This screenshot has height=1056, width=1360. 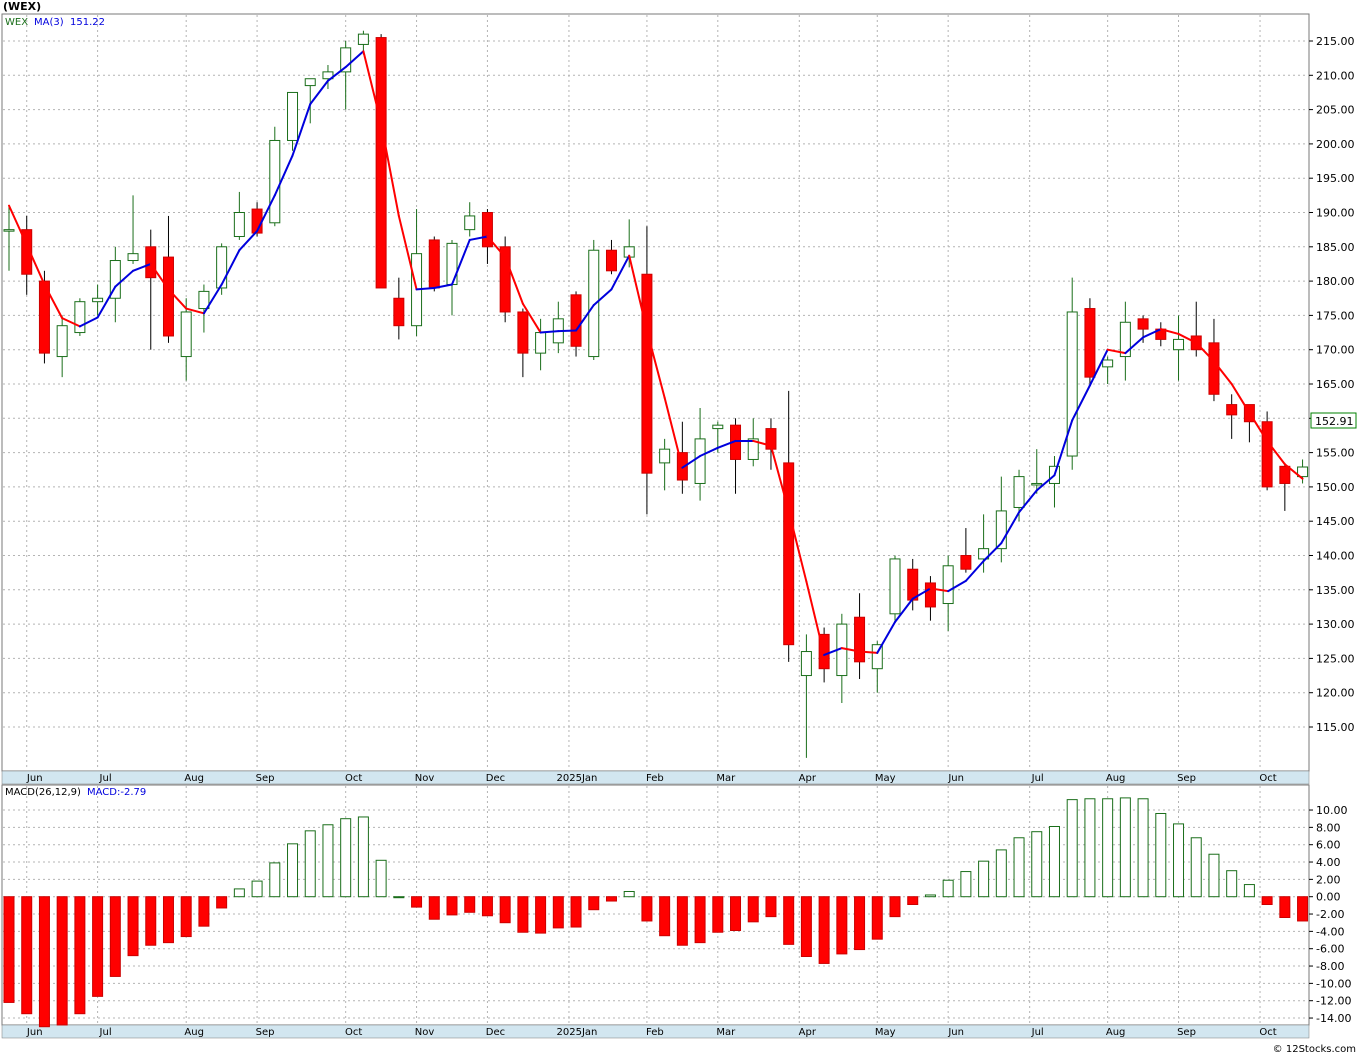 I want to click on month-label: May, so click(x=885, y=1032).